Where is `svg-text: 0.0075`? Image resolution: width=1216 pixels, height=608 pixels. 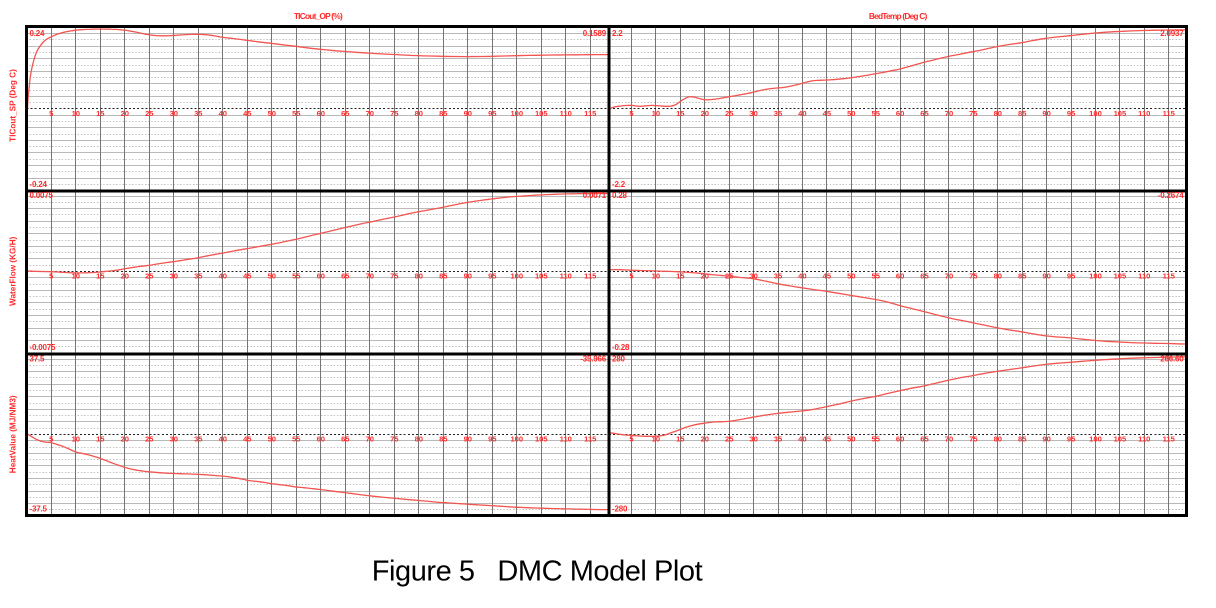
svg-text: 0.0075 is located at coordinates (42, 195).